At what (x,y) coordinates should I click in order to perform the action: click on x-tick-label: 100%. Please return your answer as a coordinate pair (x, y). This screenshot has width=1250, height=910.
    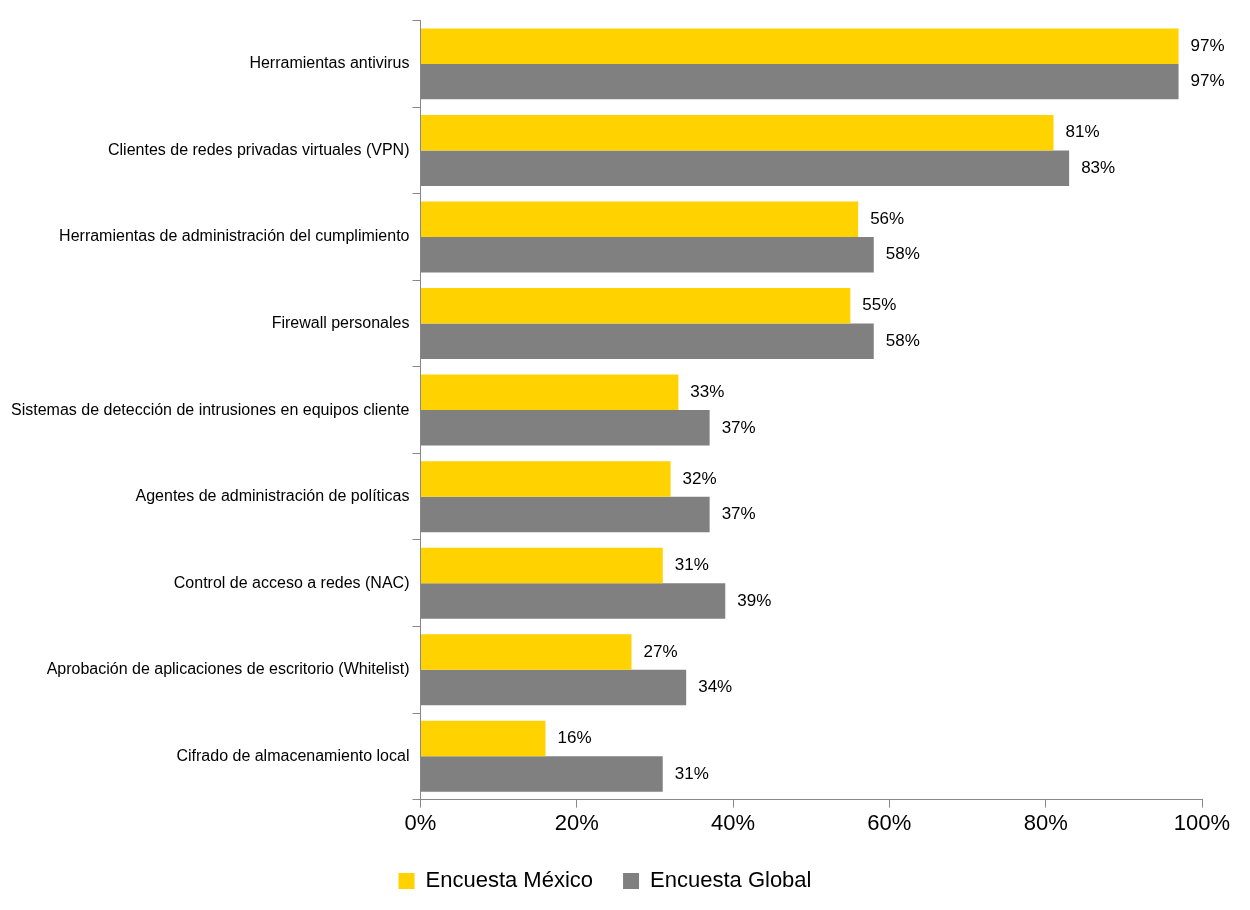
    Looking at the image, I should click on (1202, 822).